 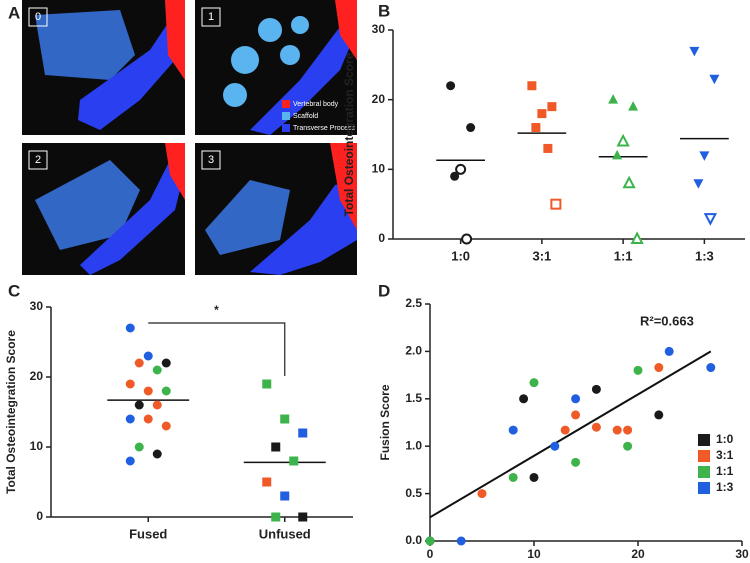 What do you see at coordinates (541, 255) in the screenshot?
I see `x-tick-label: 3:1` at bounding box center [541, 255].